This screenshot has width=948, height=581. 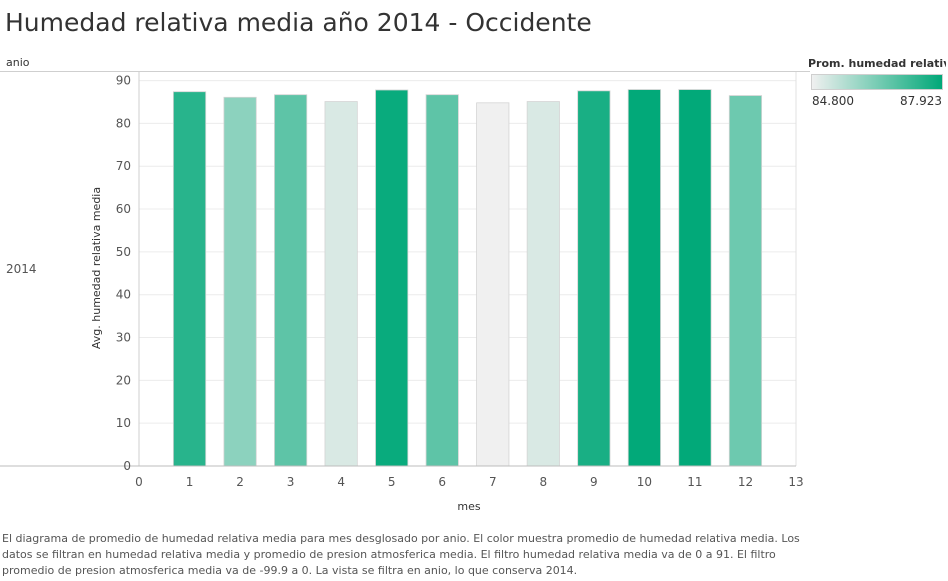 What do you see at coordinates (96, 268) in the screenshot?
I see `y-axis-title: Avg. humedad relativa media` at bounding box center [96, 268].